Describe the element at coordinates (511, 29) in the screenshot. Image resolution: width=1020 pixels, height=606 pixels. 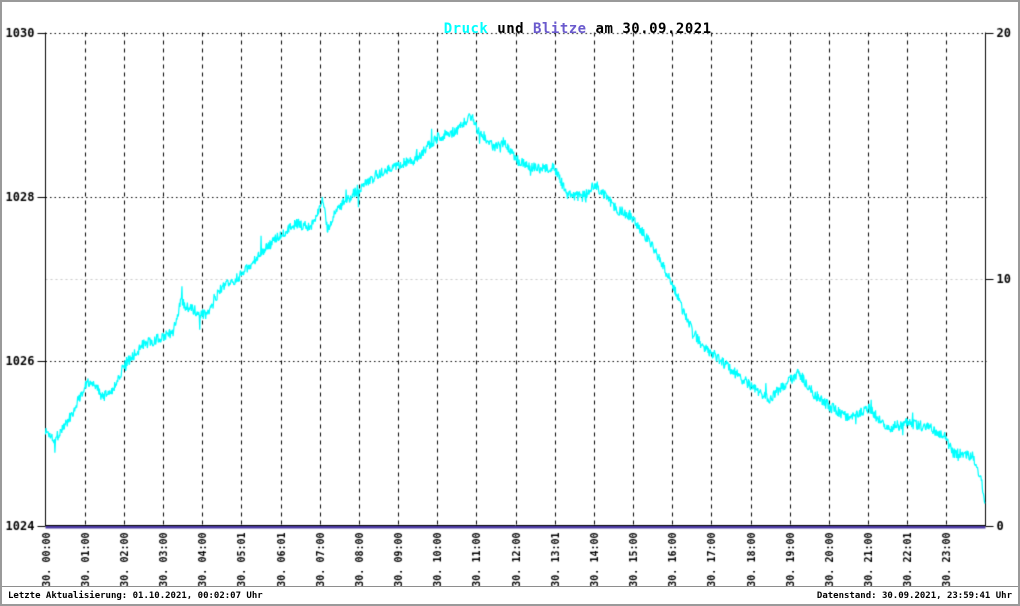
I see `chart-title-und: und` at that location.